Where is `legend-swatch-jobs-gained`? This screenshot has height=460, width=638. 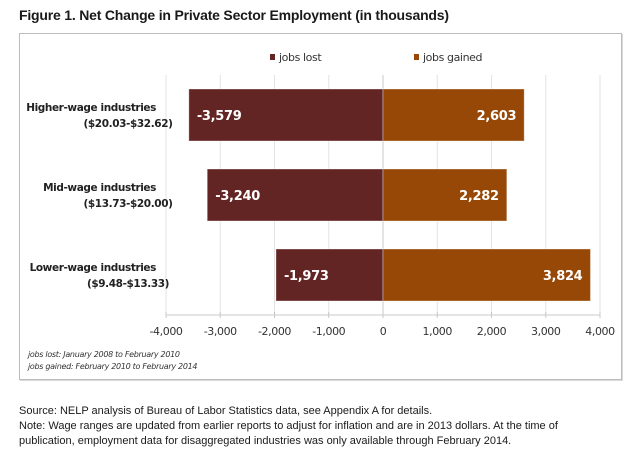
legend-swatch-jobs-gained is located at coordinates (416, 57).